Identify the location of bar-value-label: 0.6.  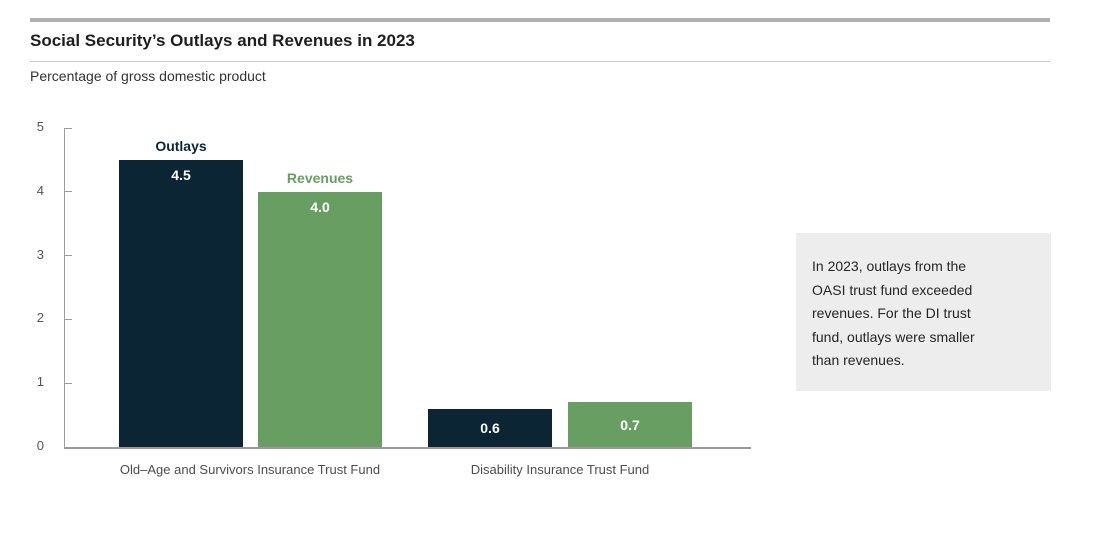
(490, 427).